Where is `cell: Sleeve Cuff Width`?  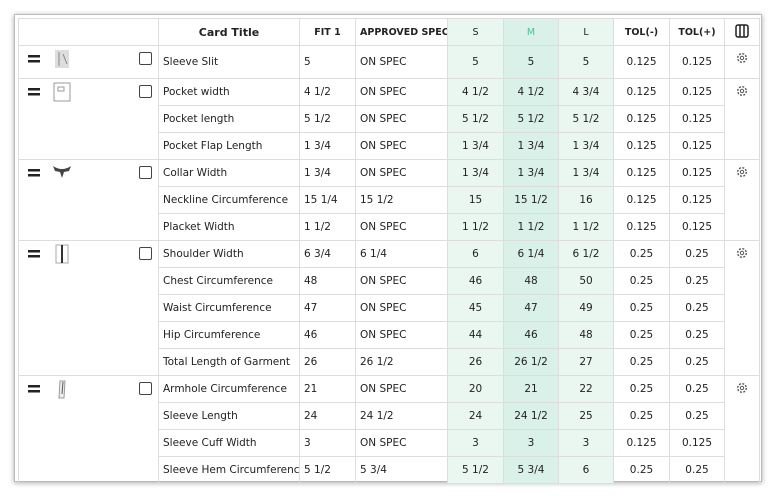
cell: Sleeve Cuff Width is located at coordinates (229, 443).